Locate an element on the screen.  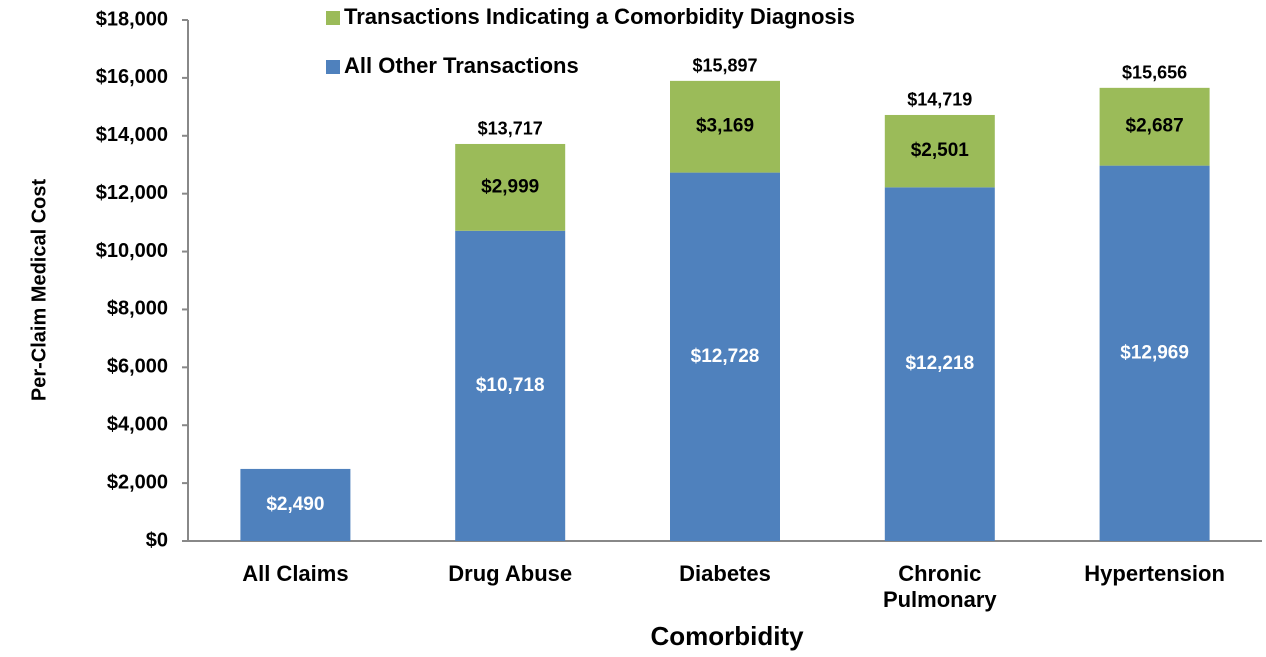
x-tick-label: Drug Abuse is located at coordinates (510, 573).